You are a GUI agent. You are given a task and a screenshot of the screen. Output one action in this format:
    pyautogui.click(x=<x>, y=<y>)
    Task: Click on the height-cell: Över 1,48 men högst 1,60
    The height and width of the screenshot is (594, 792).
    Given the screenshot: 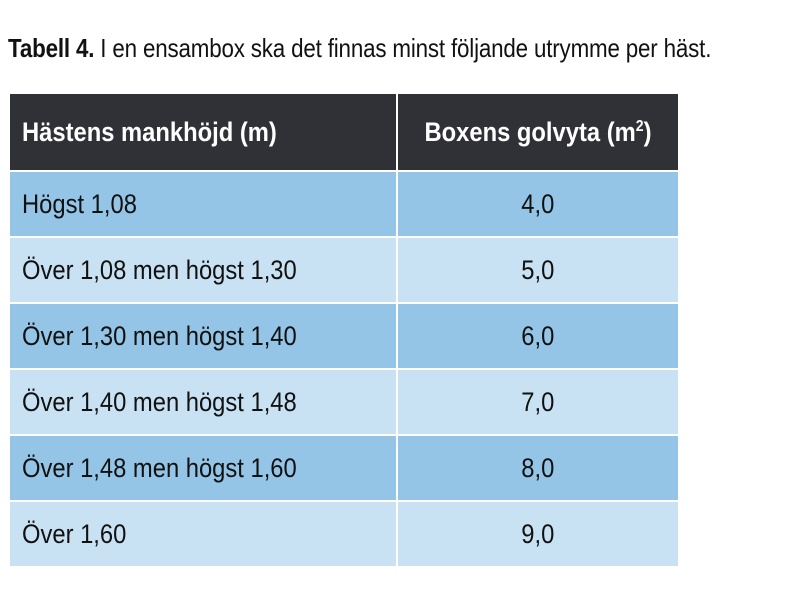 What is the action you would take?
    pyautogui.click(x=203, y=468)
    